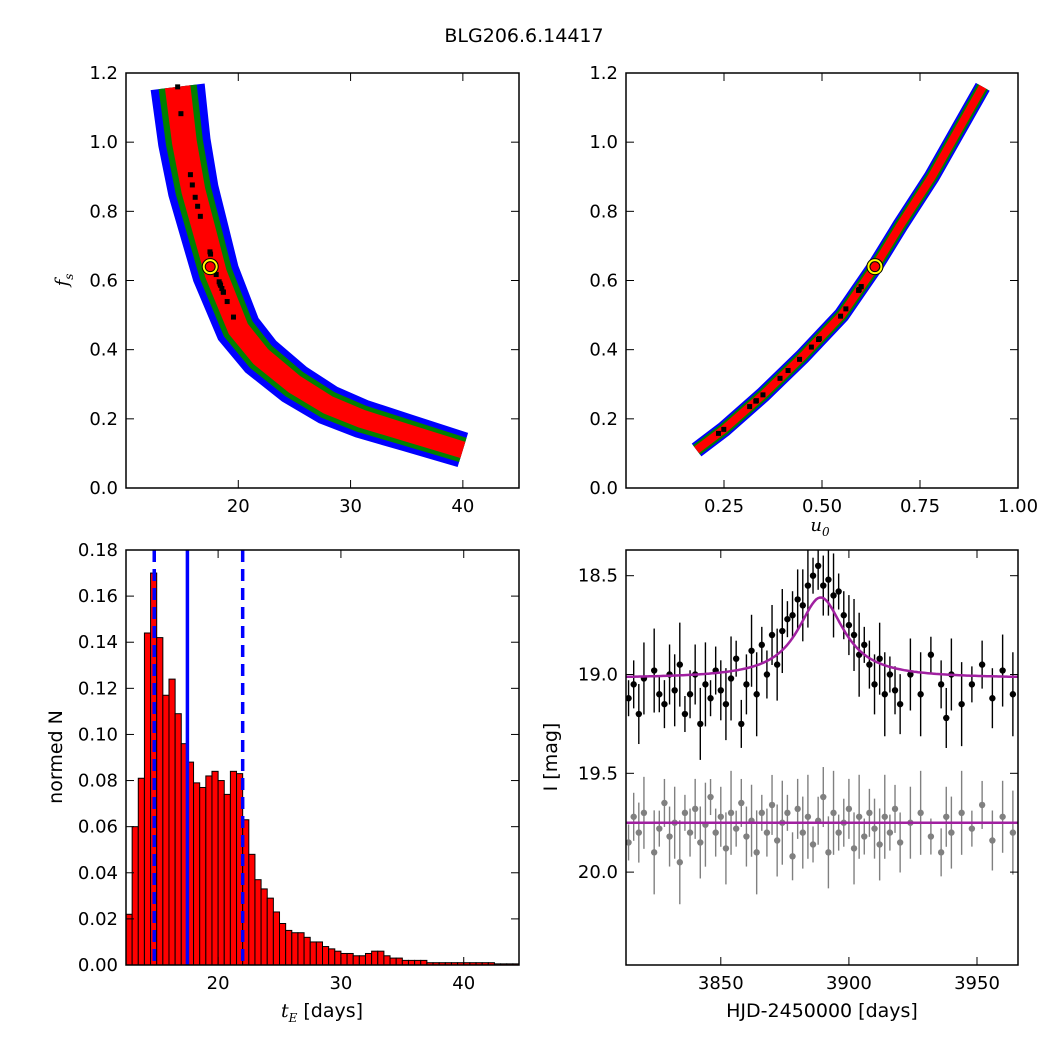 The width and height of the screenshot is (1050, 1050). Describe the element at coordinates (849, 983) in the screenshot. I see `x-tick-label: 3900` at that location.